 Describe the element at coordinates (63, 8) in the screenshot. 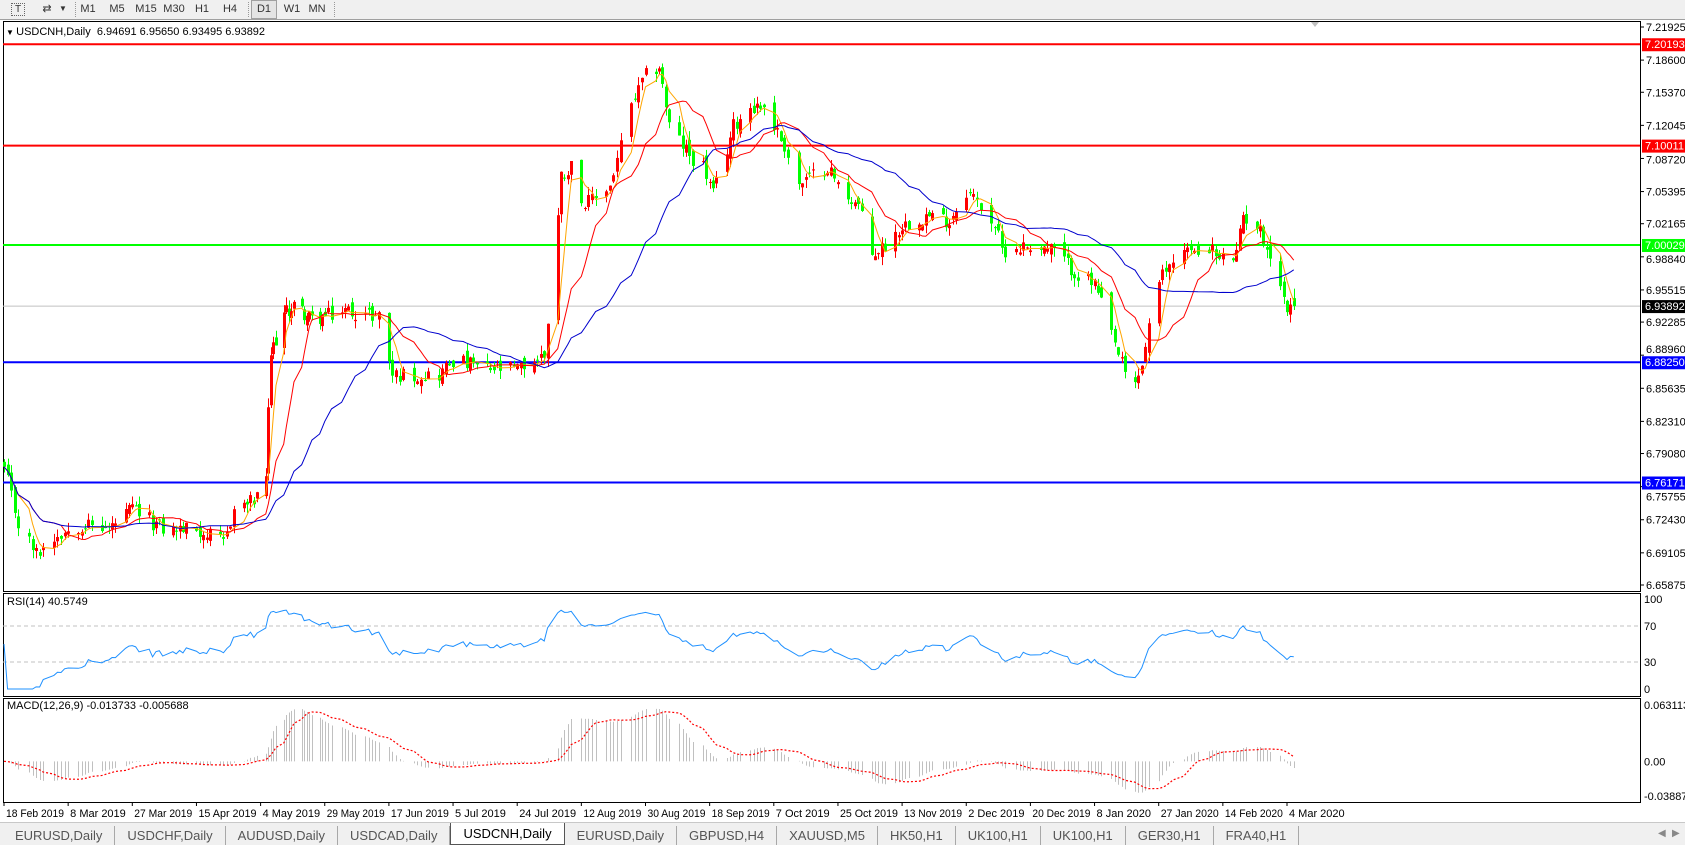

I see `chevron-down-icon: ▼` at that location.